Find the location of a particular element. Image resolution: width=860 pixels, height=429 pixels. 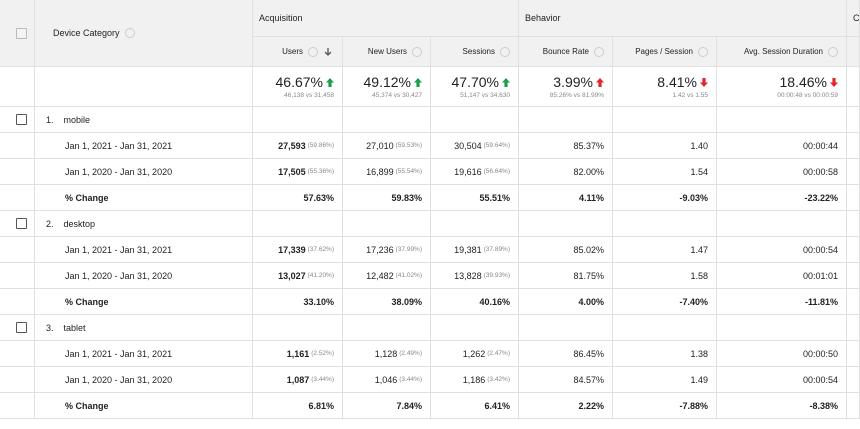

column-header: Bounce Rate is located at coordinates (566, 52).